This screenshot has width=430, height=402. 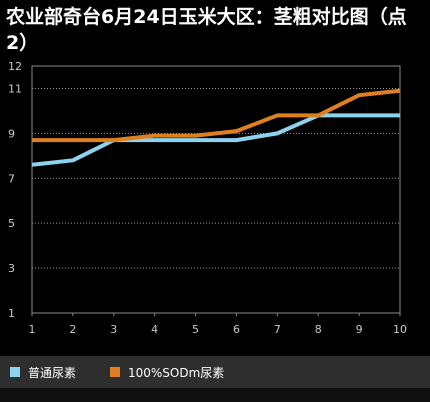 What do you see at coordinates (176, 372) in the screenshot?
I see `legend-label-series-2: 100%SODm尿素` at bounding box center [176, 372].